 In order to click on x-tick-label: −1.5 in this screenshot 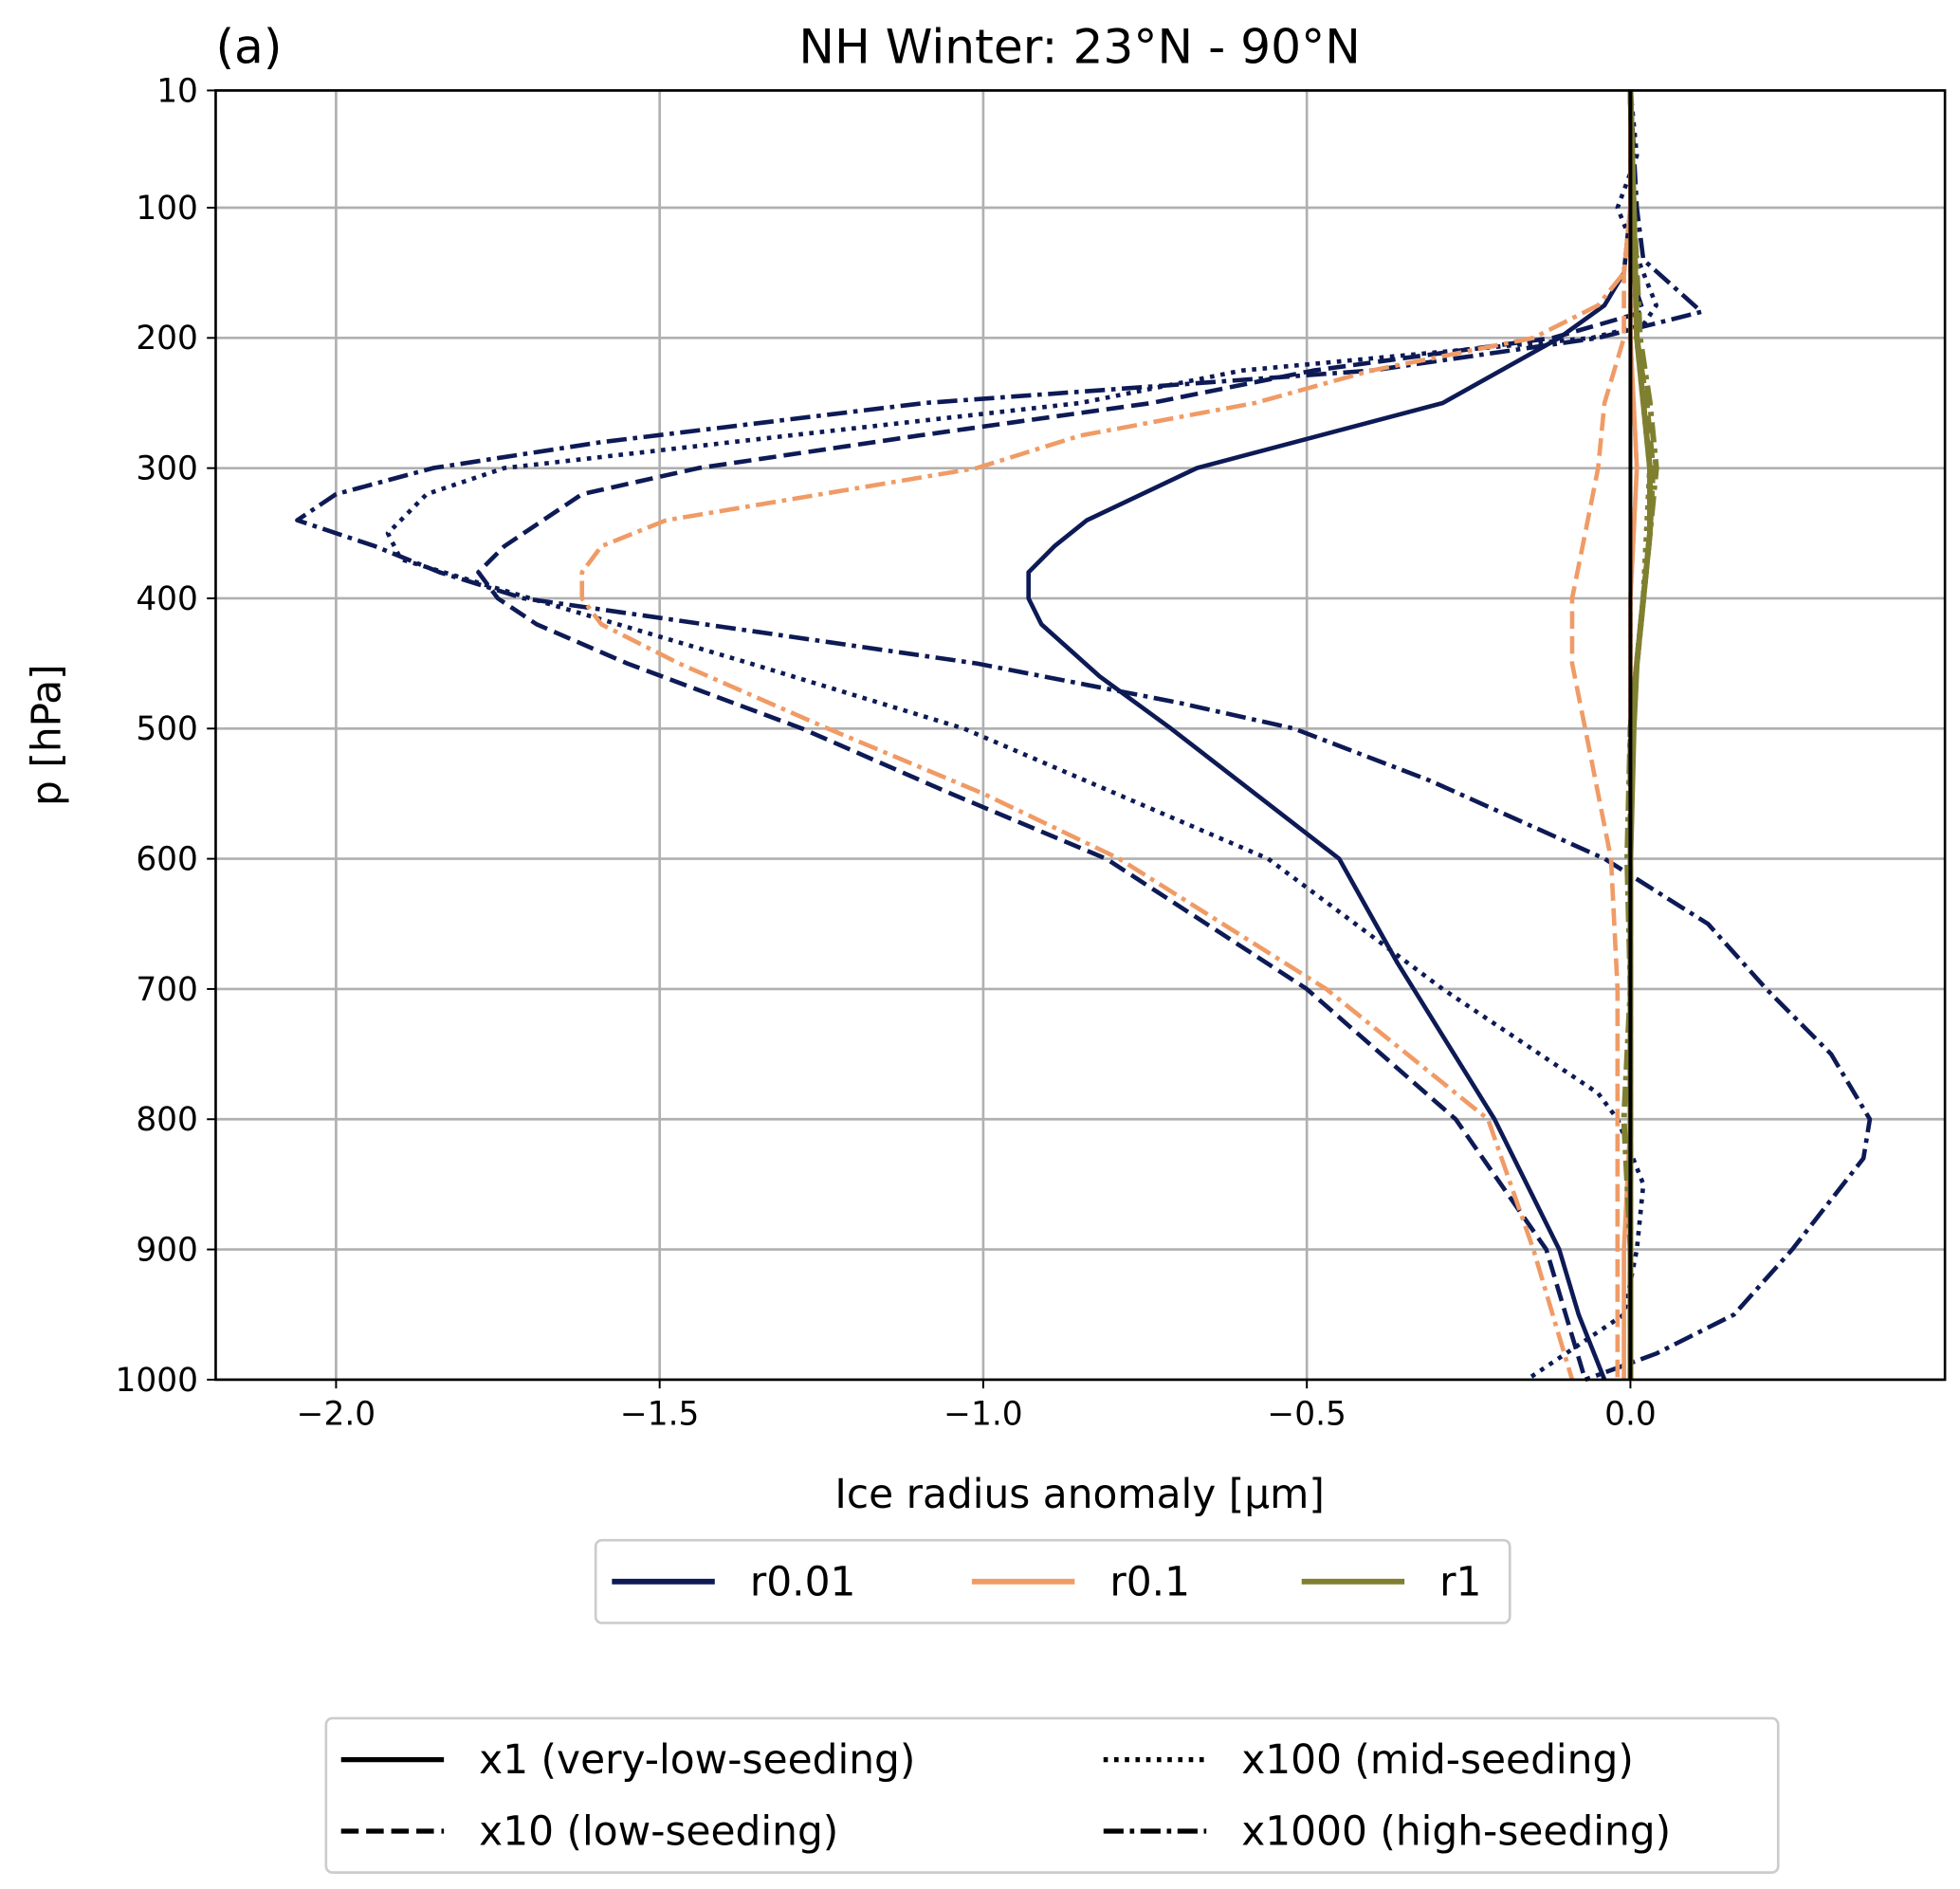, I will do `click(659, 1415)`.